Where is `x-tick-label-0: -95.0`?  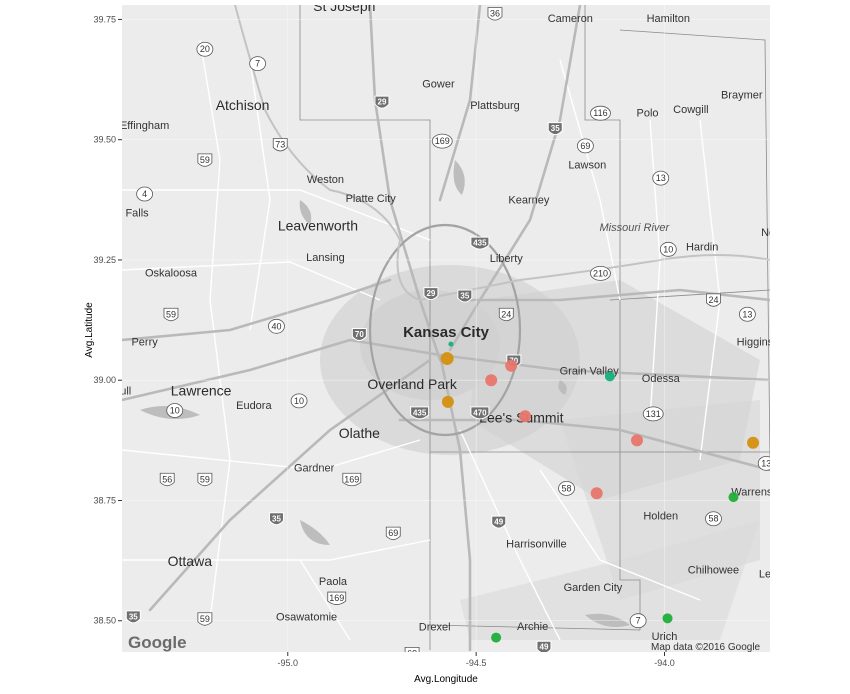 x-tick-label-0: -95.0 is located at coordinates (288, 663).